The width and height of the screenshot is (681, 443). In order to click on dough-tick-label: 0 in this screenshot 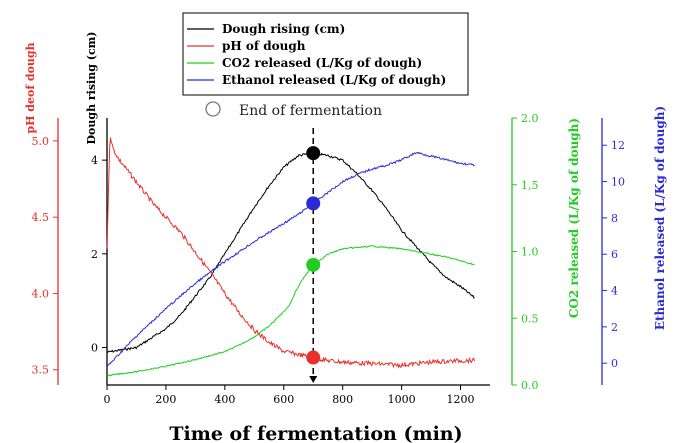, I will do `click(94, 348)`.